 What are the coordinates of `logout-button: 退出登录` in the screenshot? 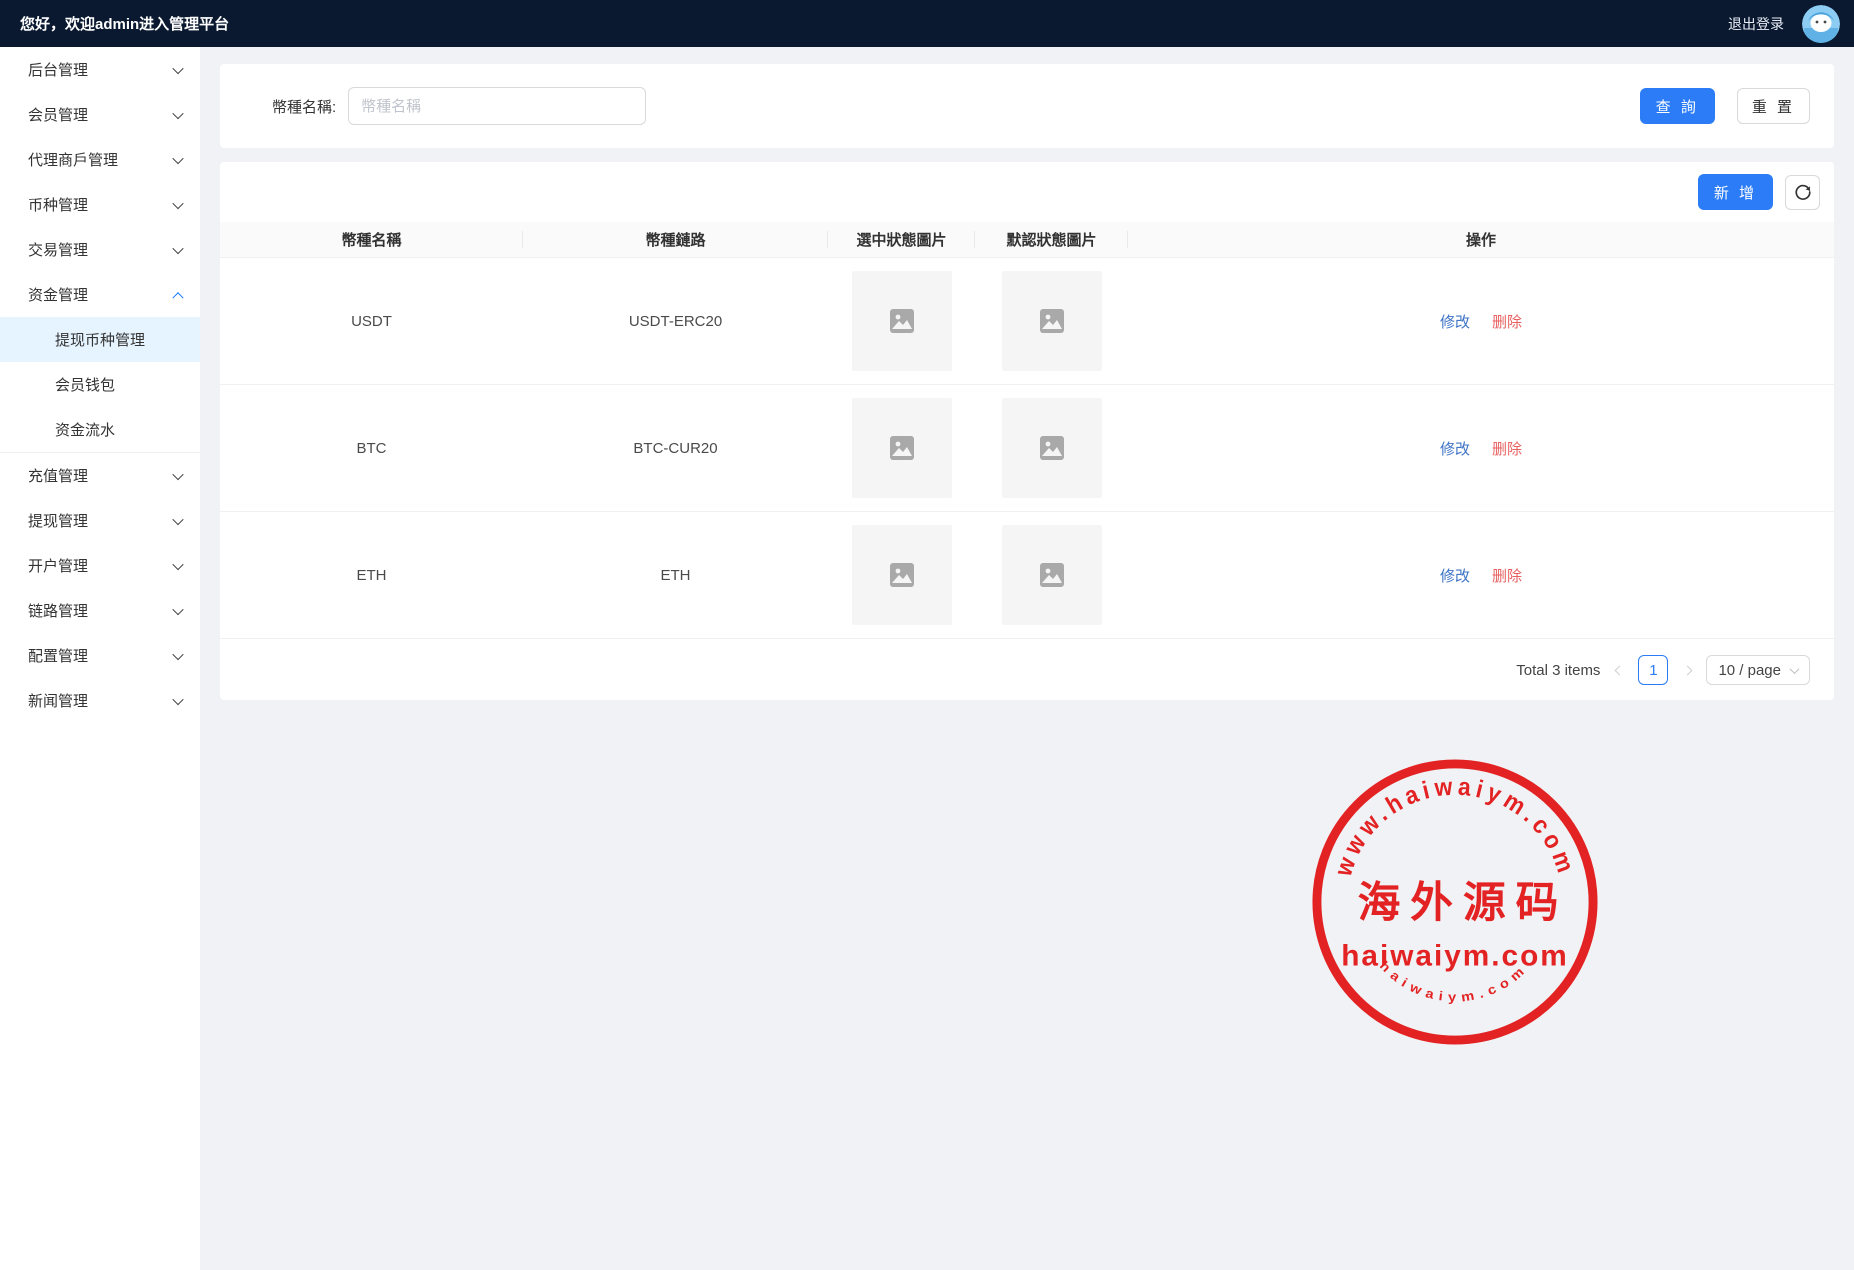 It's located at (1756, 23).